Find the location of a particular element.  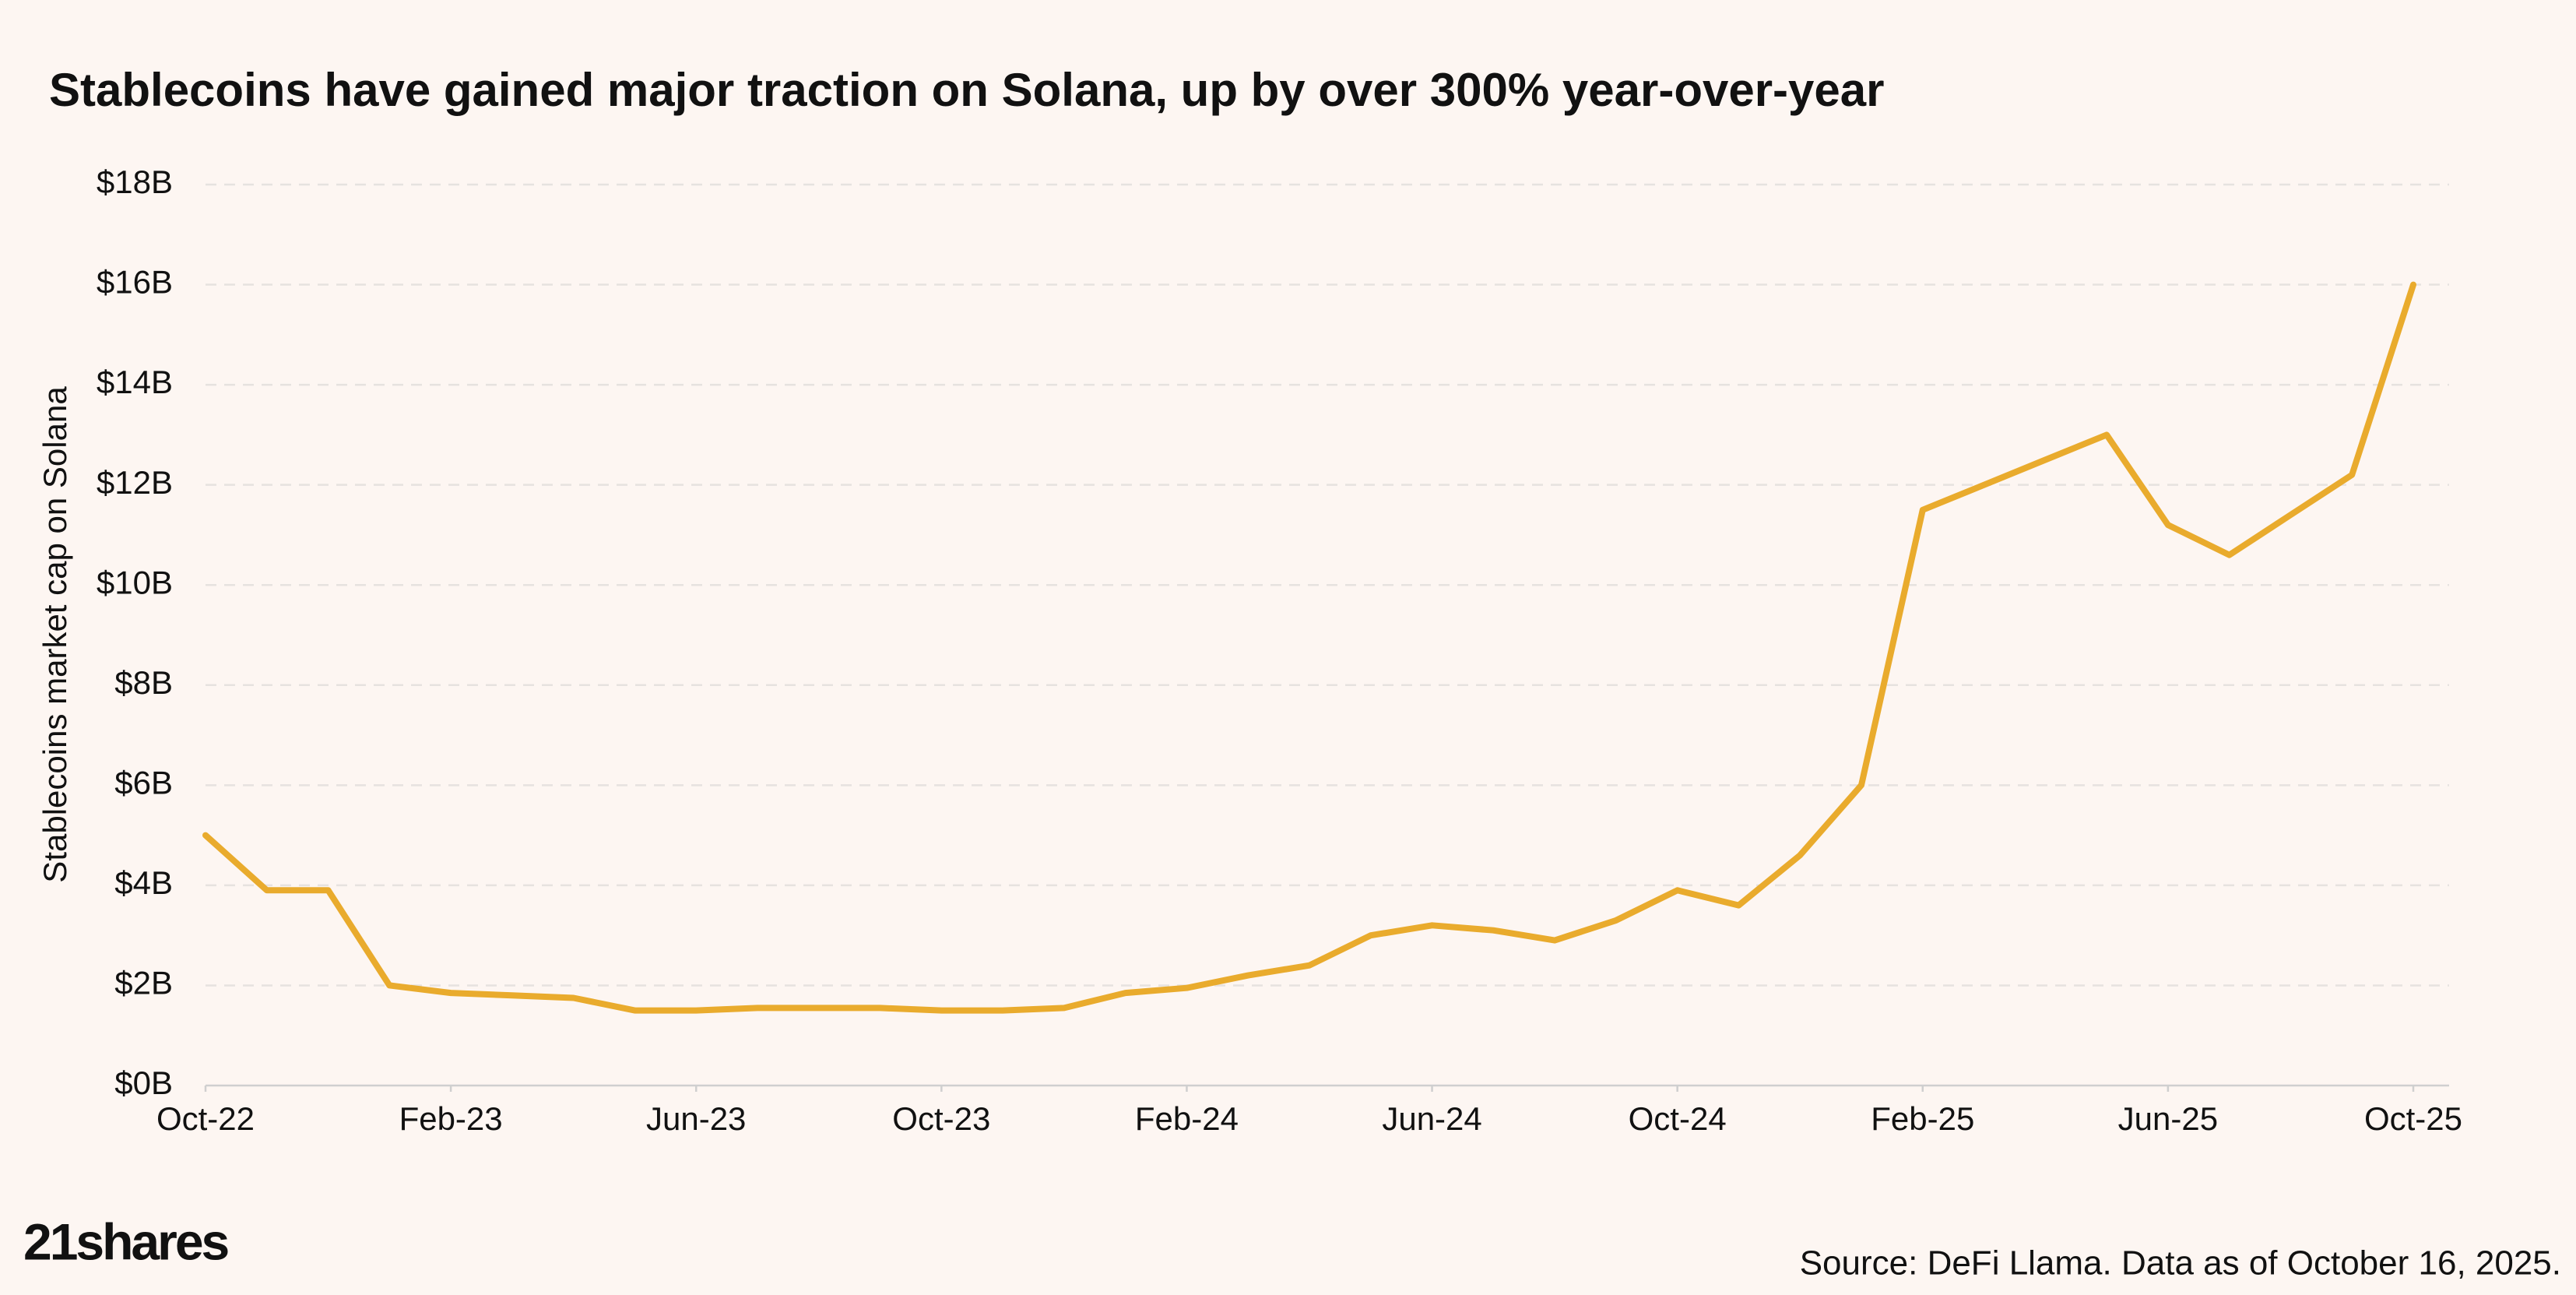

logo: 21shares is located at coordinates (125, 1241).